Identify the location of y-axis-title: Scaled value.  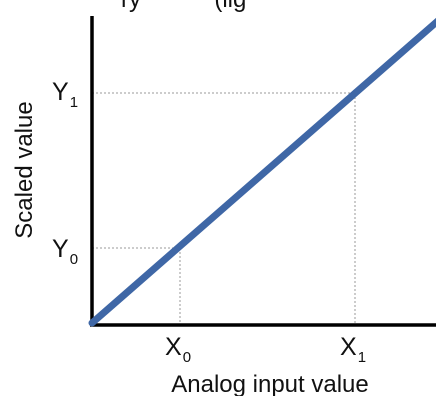
(24, 169).